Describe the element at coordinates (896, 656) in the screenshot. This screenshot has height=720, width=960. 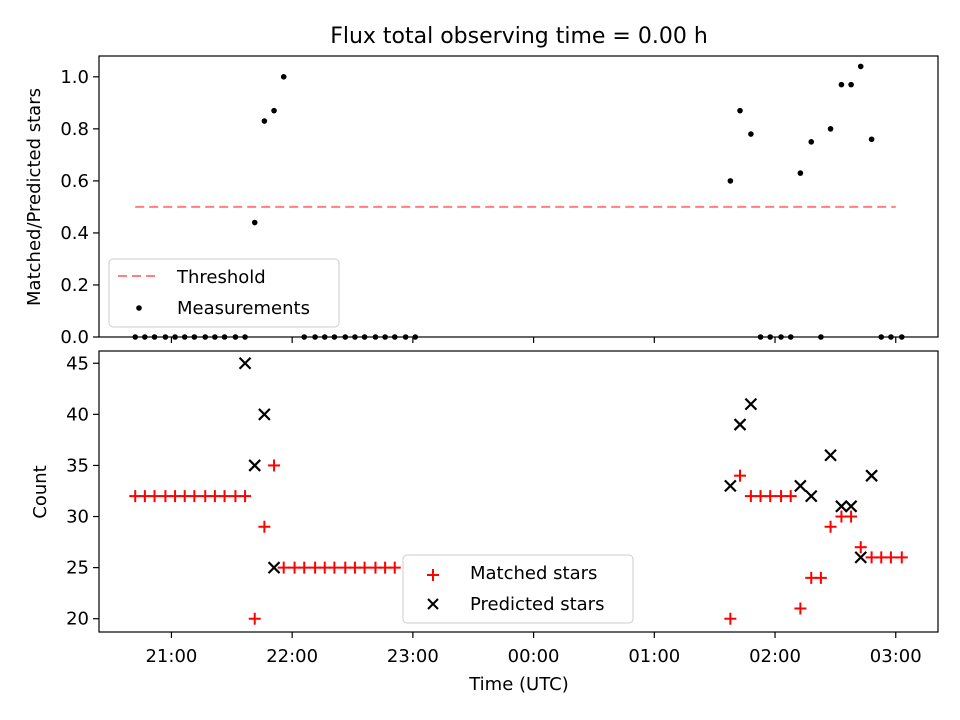
I see `bottom-x-tick-label: 03:00` at that location.